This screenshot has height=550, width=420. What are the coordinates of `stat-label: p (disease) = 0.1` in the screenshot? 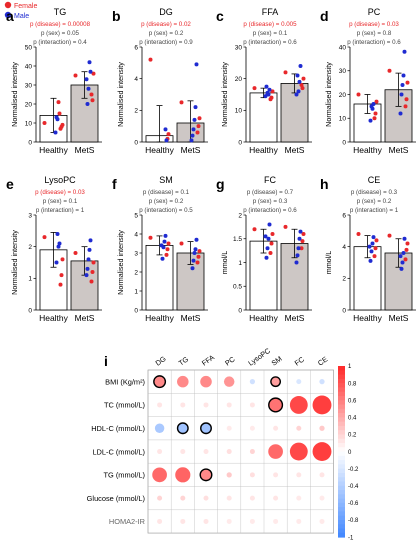 It's located at (166, 192).